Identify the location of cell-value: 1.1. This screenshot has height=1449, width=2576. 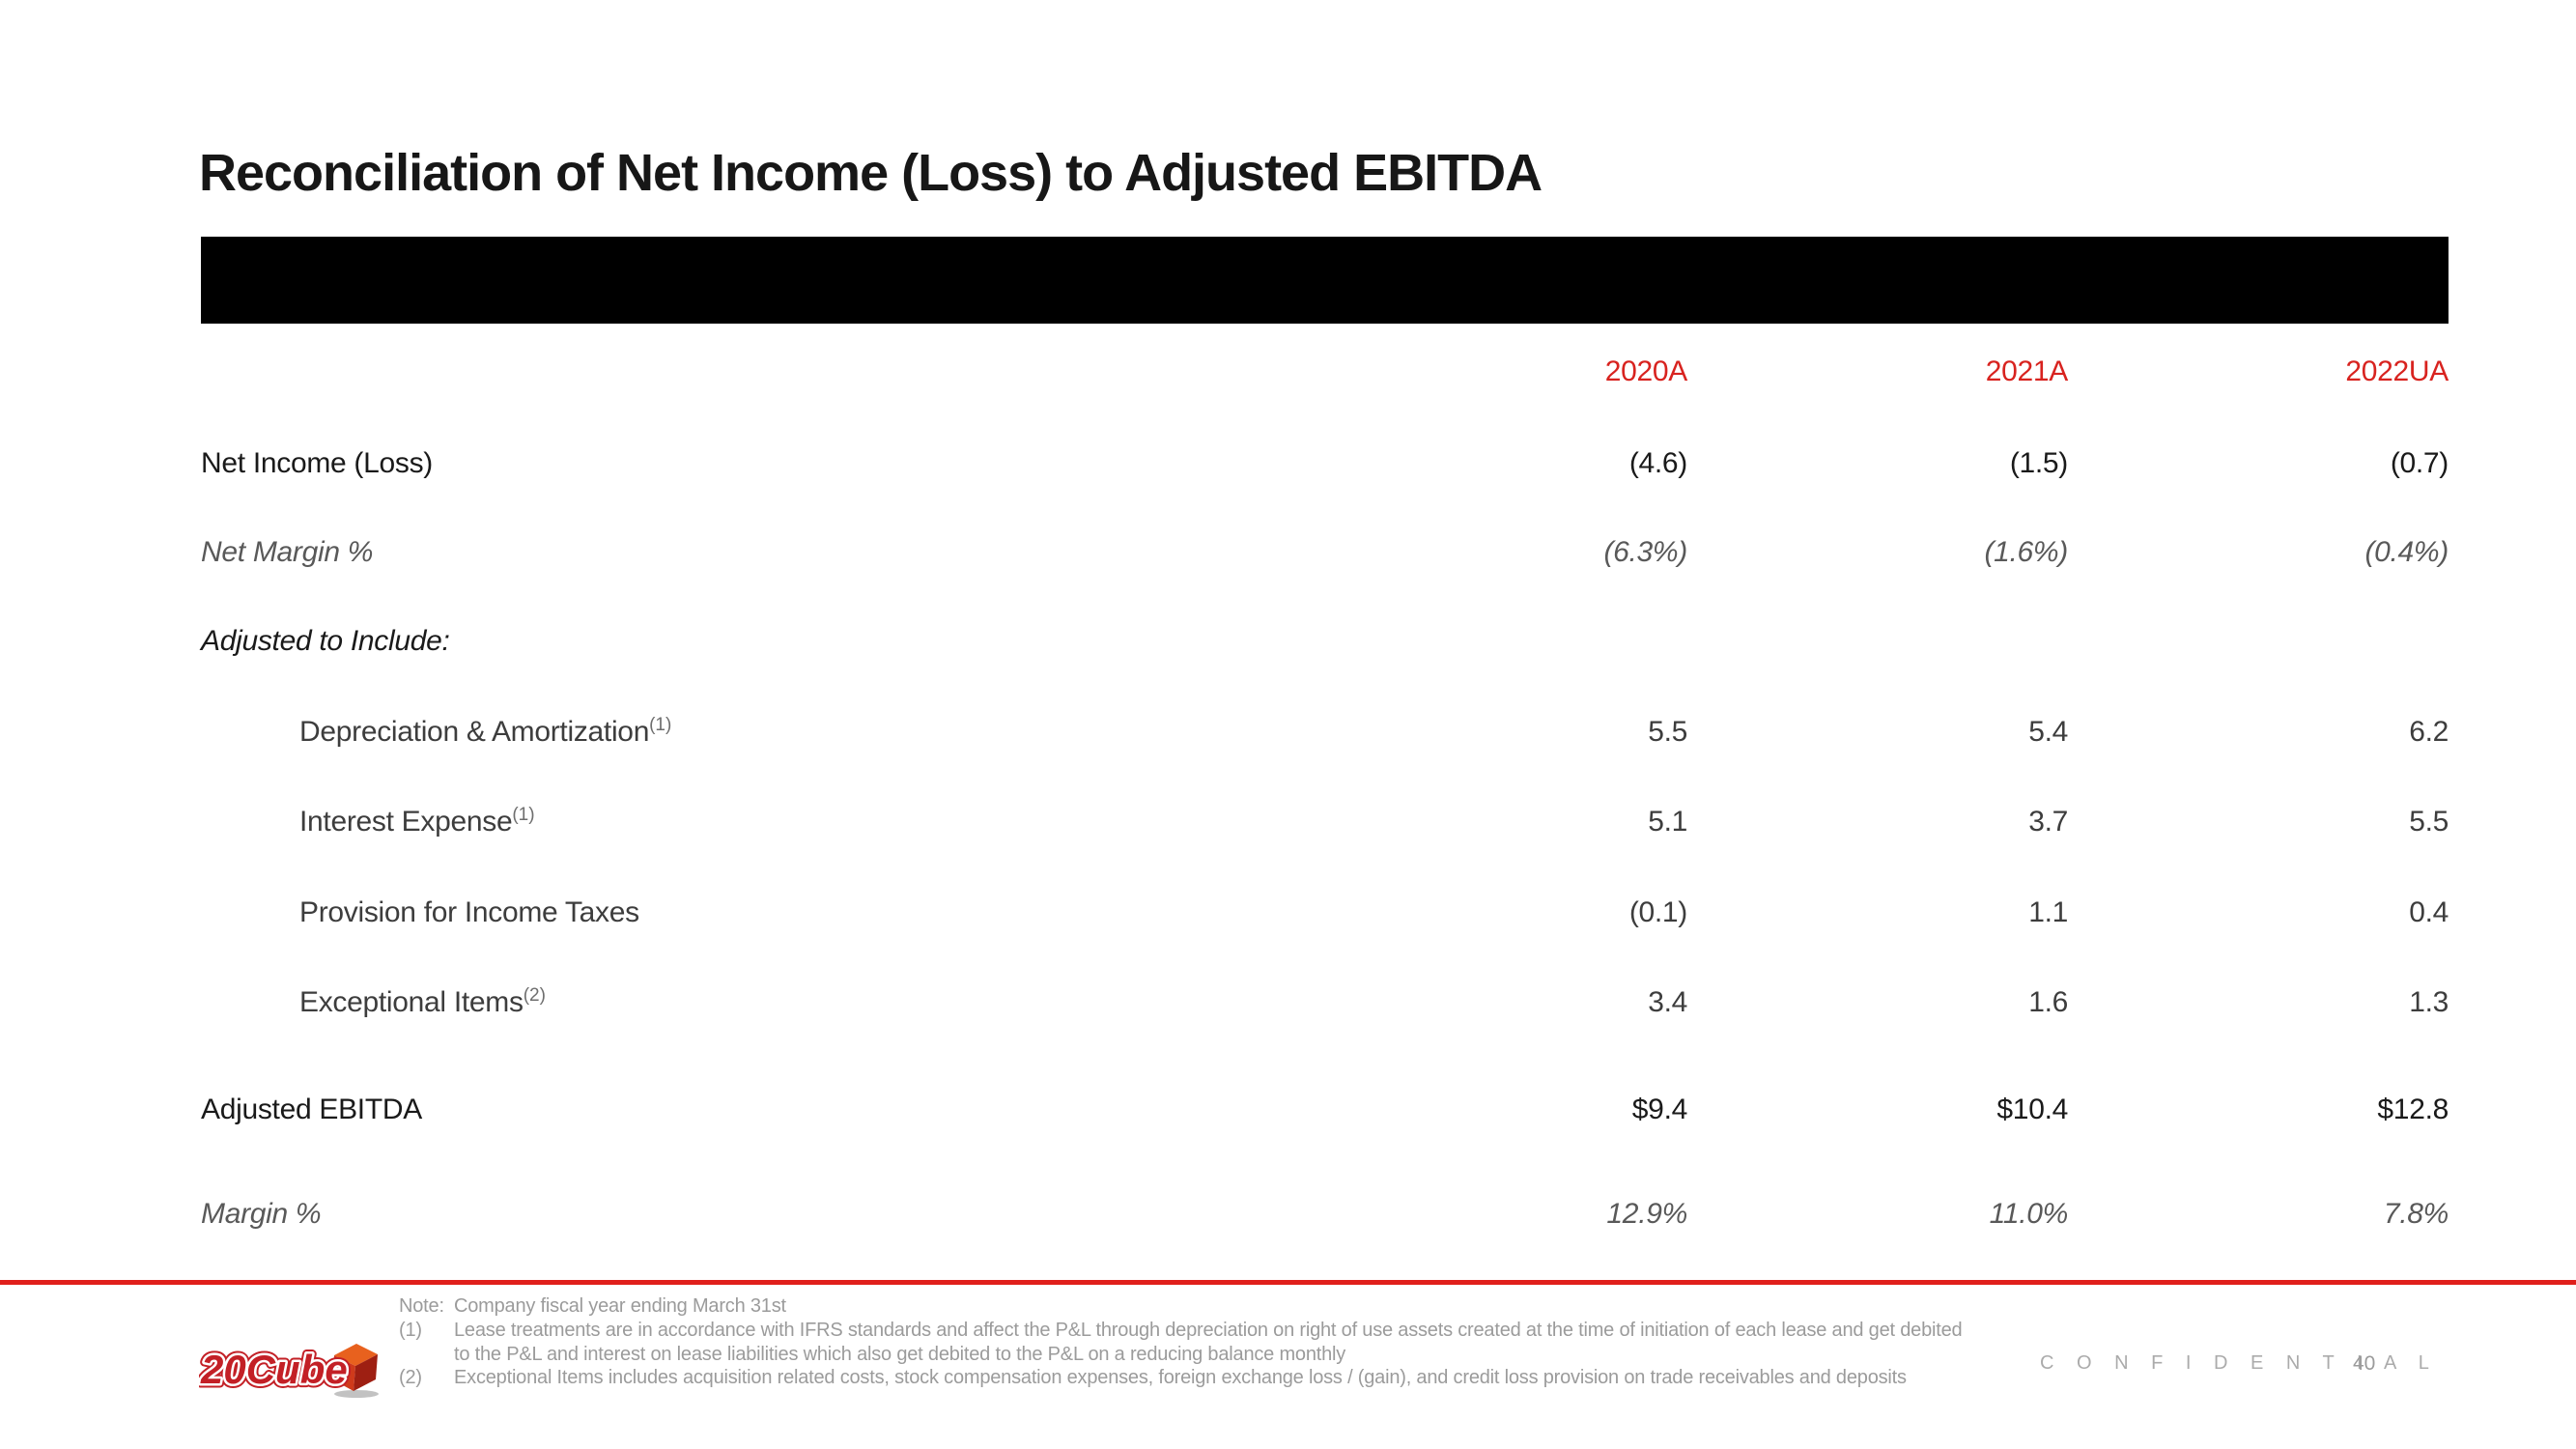
(2048, 912).